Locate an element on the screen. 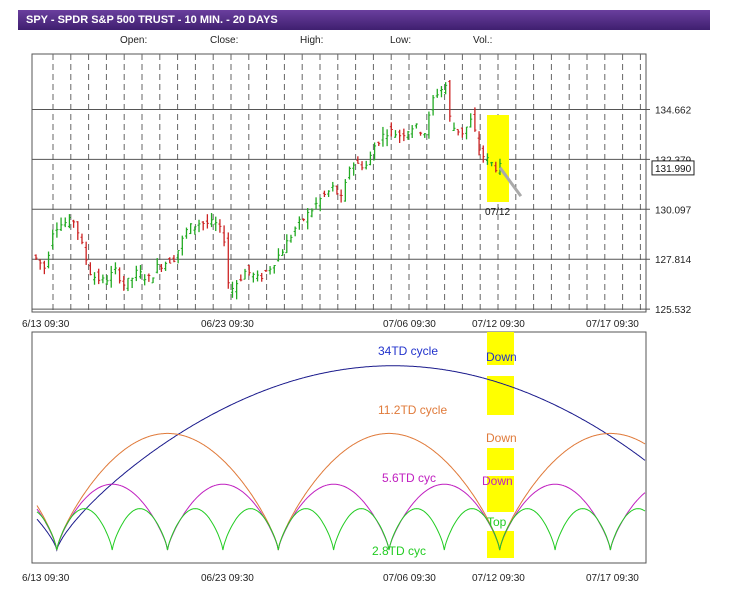 The height and width of the screenshot is (604, 737). last-price-box is located at coordinates (673, 168).